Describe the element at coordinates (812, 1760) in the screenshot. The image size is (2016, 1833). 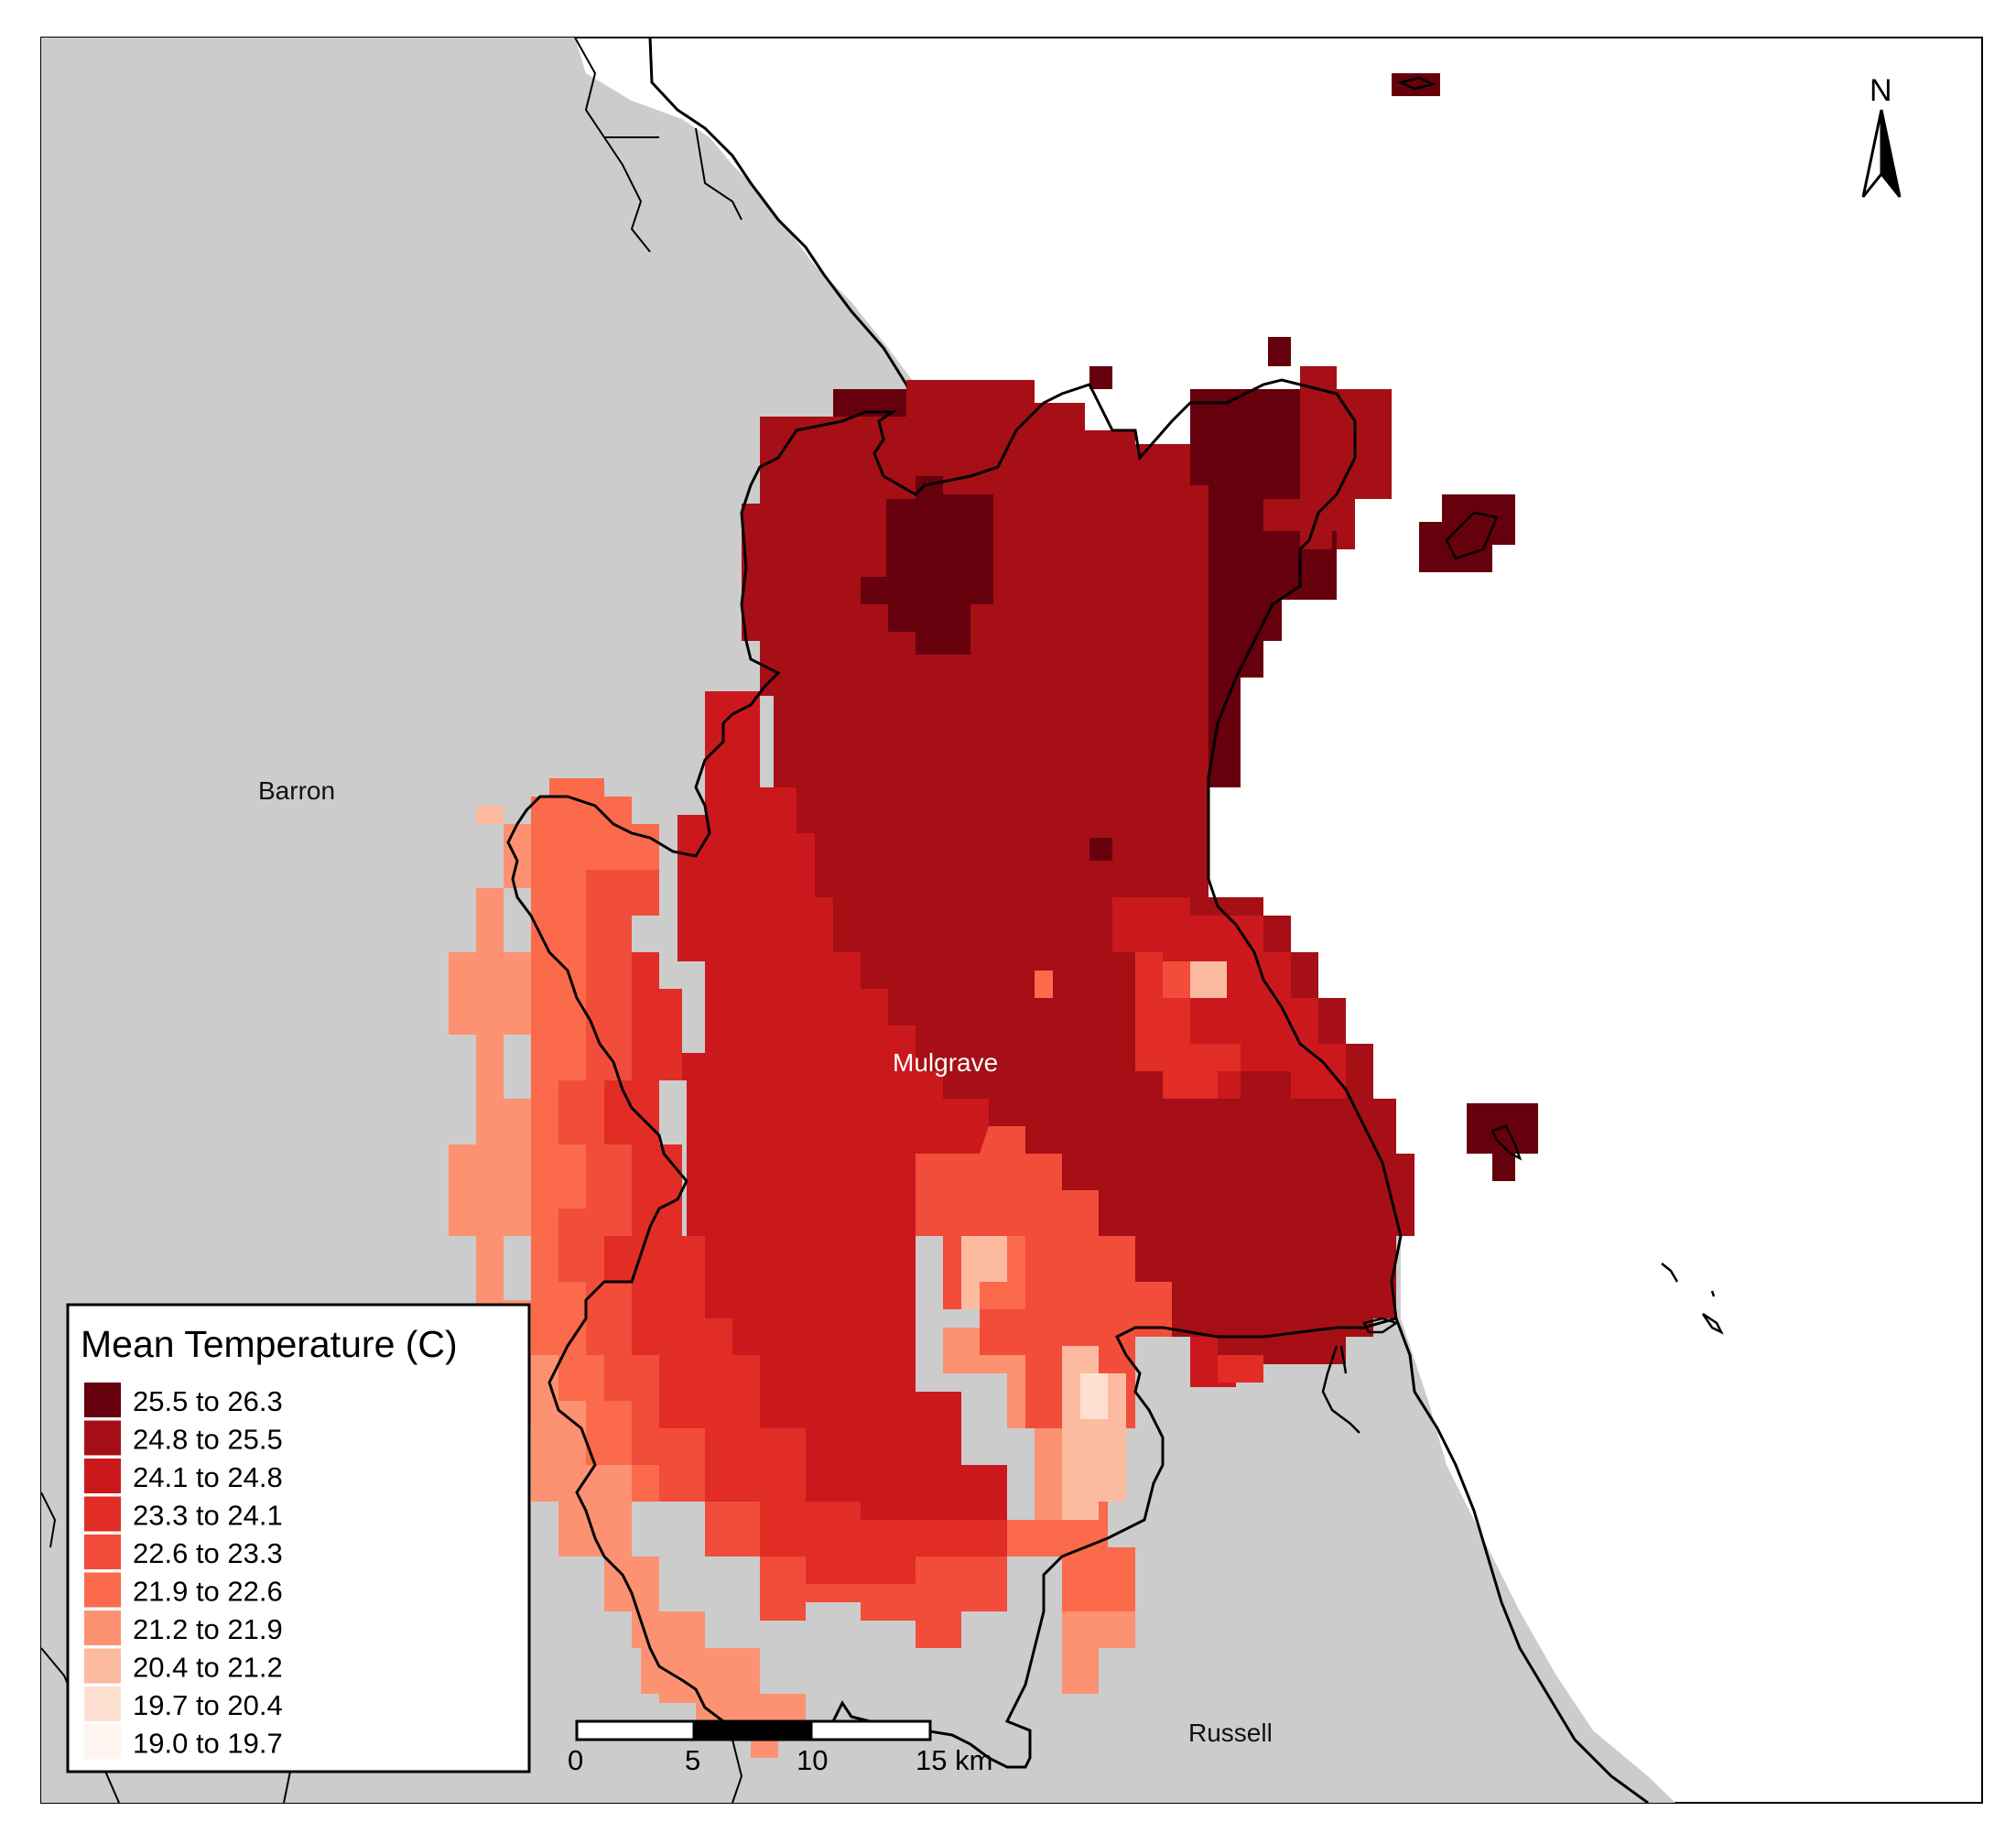
I see `scale-tick-10: 10` at that location.